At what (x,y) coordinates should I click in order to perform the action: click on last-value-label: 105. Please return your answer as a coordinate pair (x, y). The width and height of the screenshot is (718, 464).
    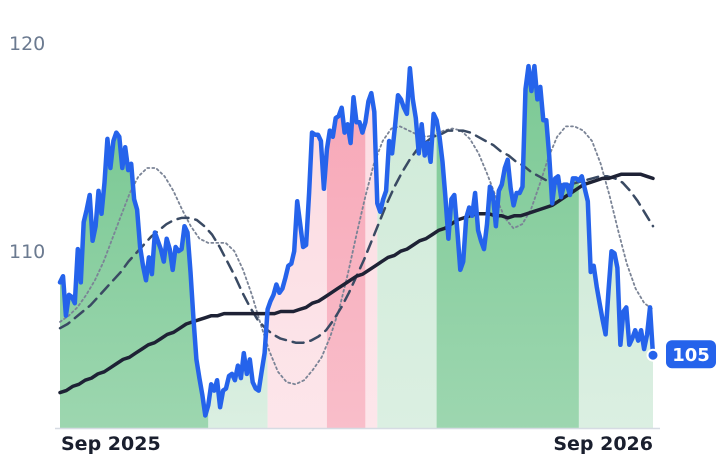
    Looking at the image, I should click on (691, 355).